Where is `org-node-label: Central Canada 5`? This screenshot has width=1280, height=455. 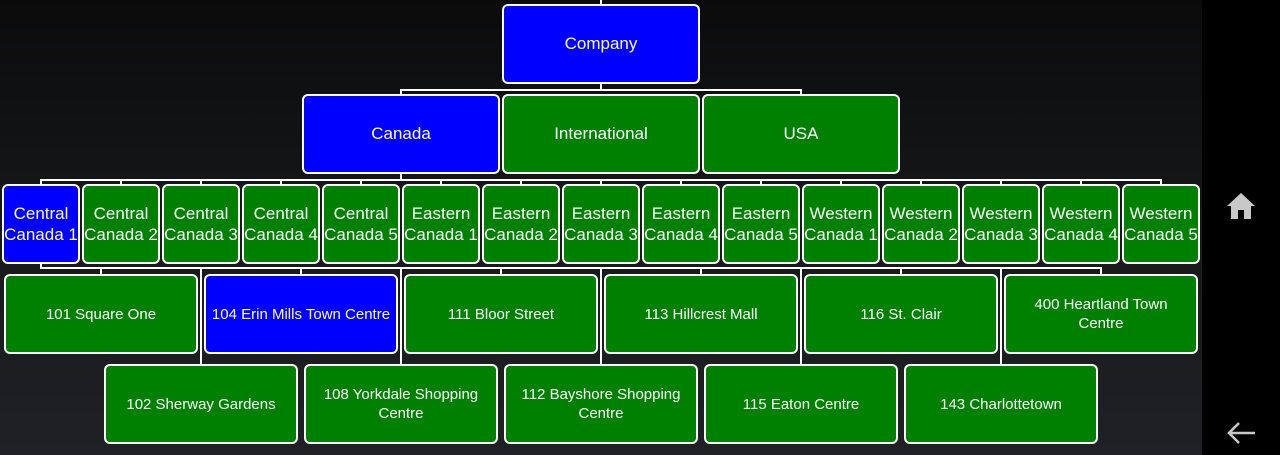 org-node-label: Central Canada 5 is located at coordinates (361, 224).